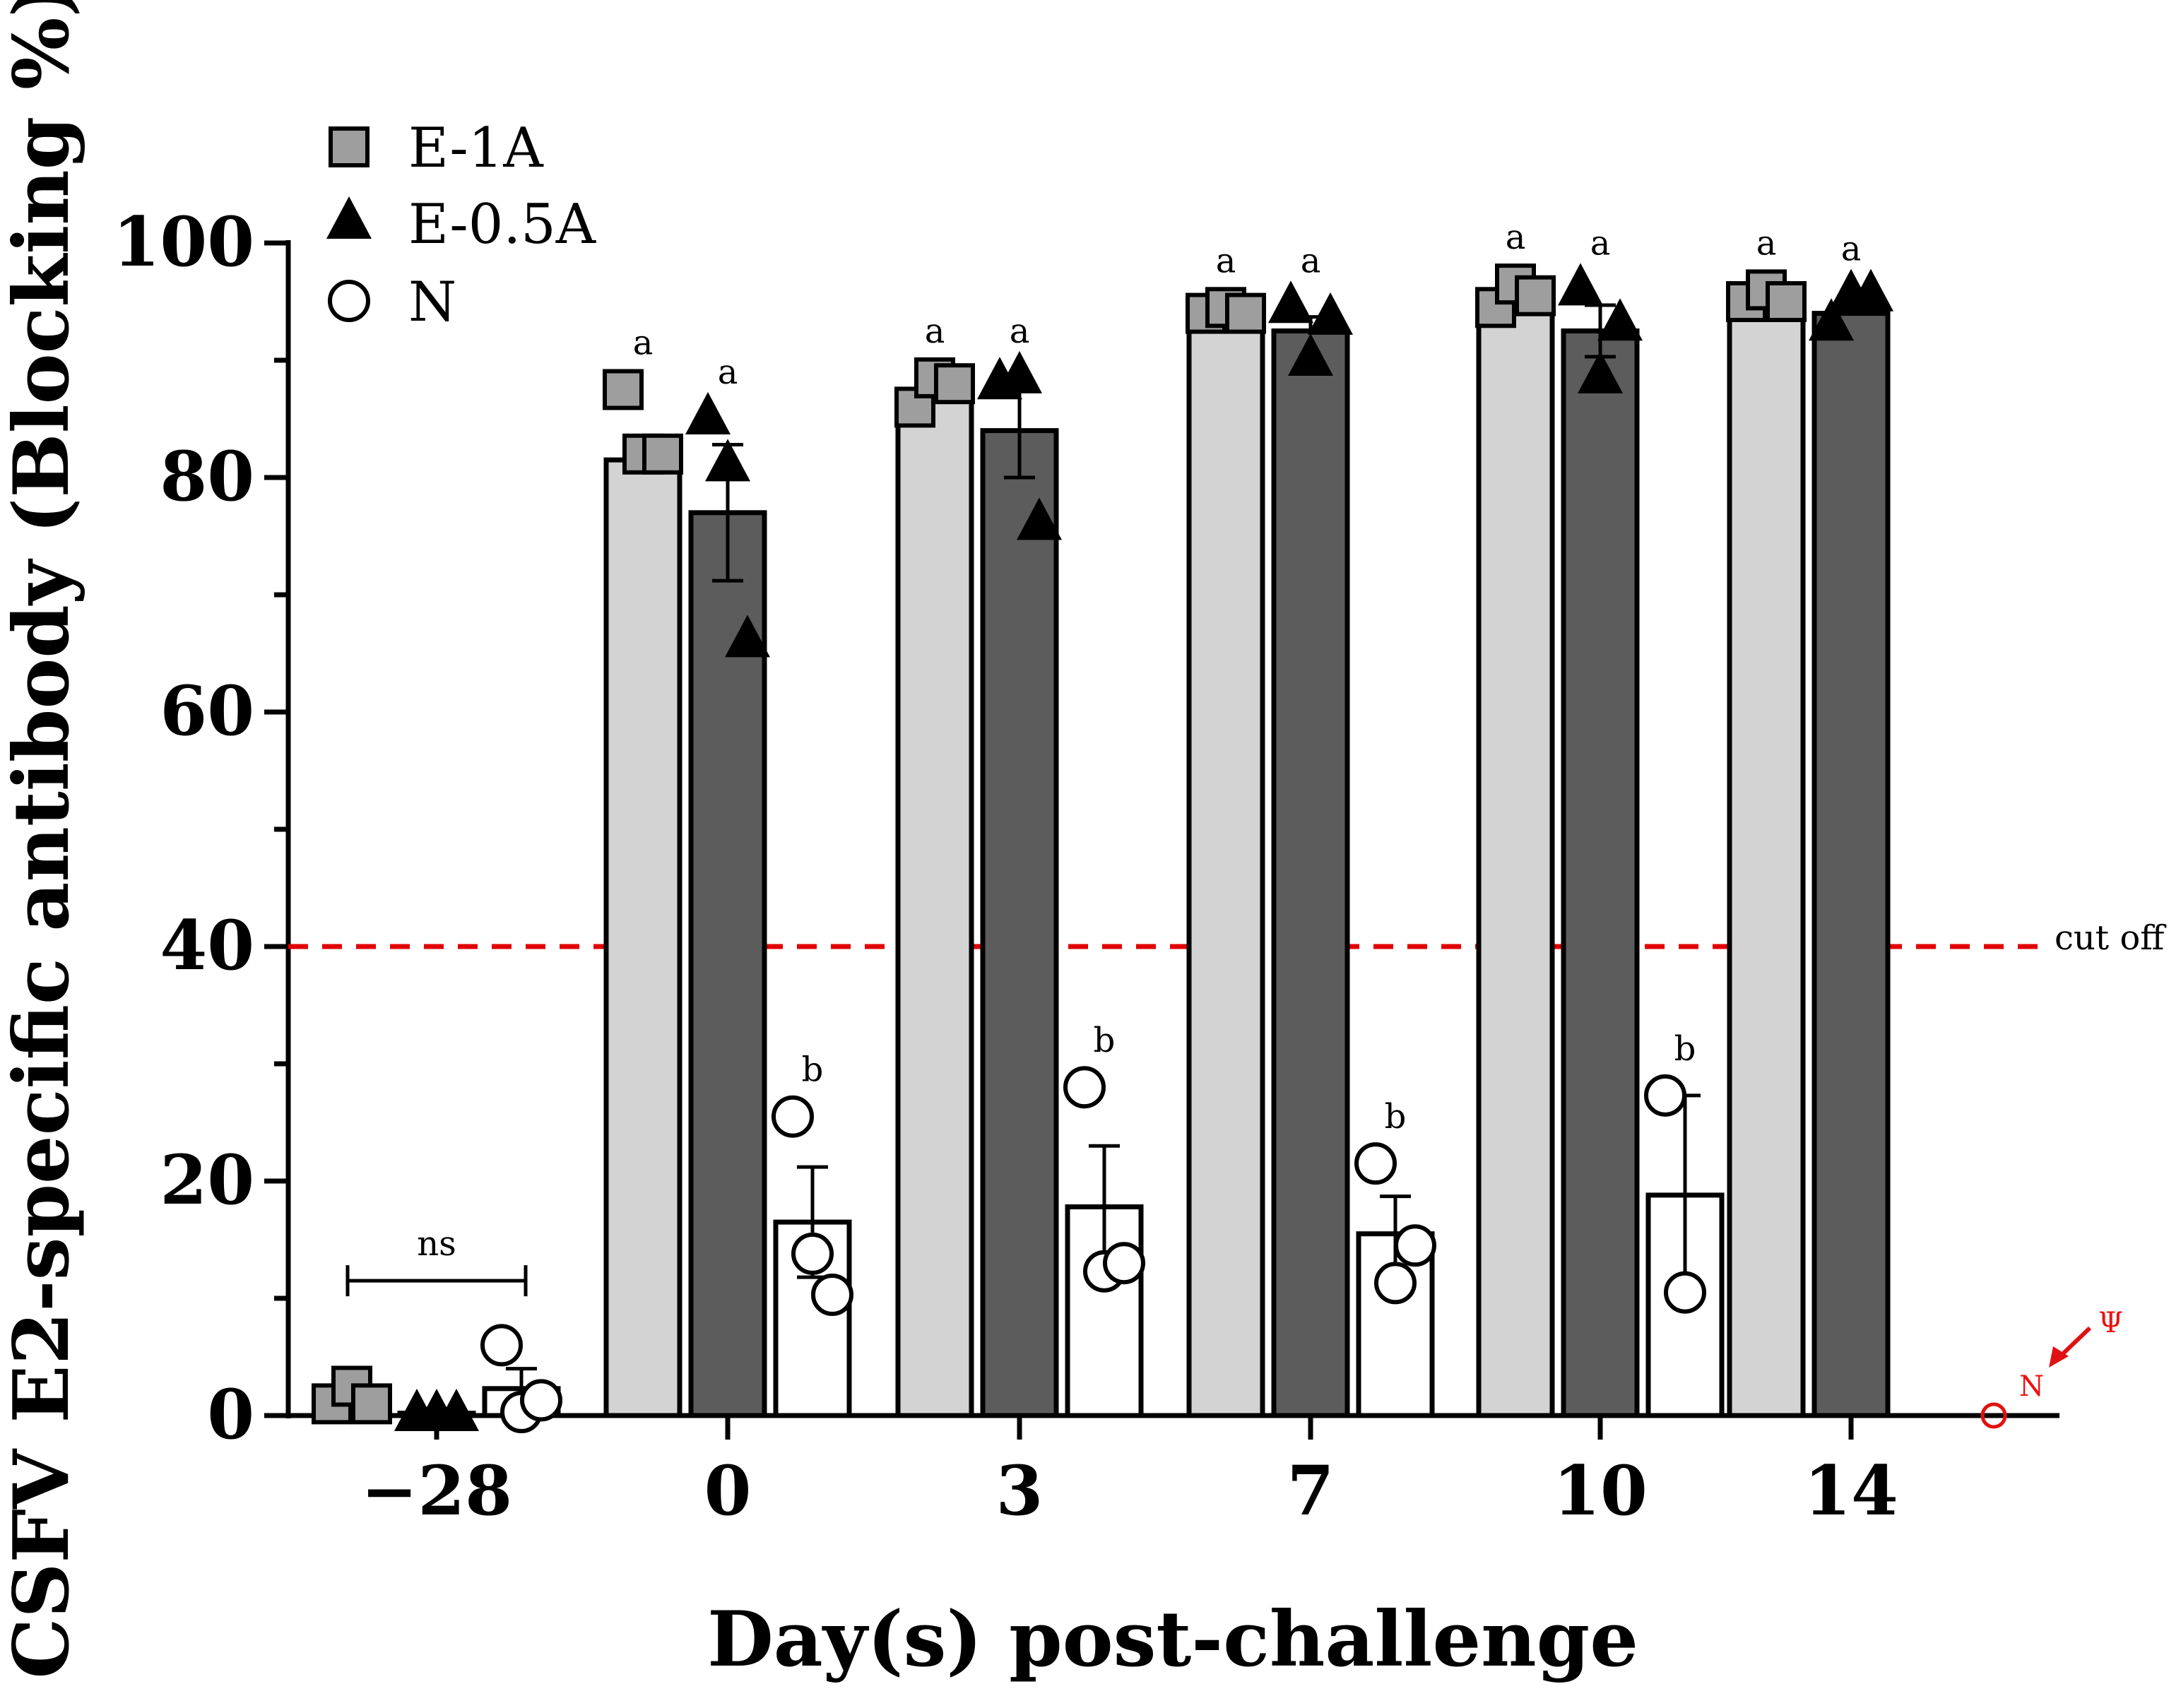  What do you see at coordinates (1172, 1639) in the screenshot?
I see `x-axis-title: Day(s) post-challenge` at bounding box center [1172, 1639].